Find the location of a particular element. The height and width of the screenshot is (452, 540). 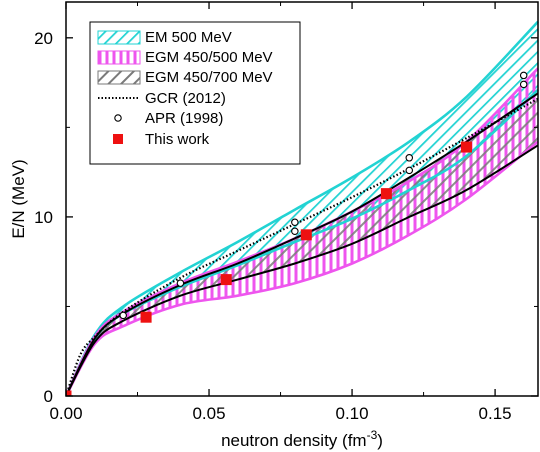

x-tick-label: 0.10 is located at coordinates (352, 413).